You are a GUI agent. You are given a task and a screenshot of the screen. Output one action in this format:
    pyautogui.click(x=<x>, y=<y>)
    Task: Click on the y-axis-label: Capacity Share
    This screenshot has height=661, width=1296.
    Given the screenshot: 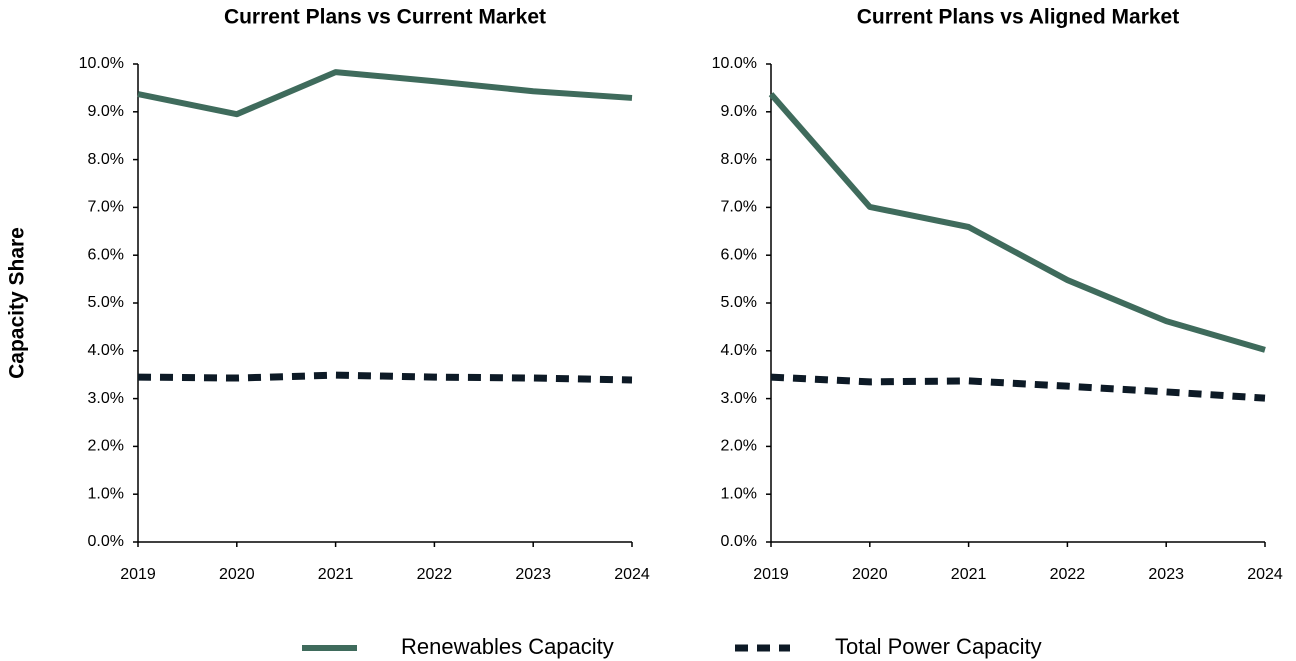 What is the action you would take?
    pyautogui.click(x=17, y=303)
    